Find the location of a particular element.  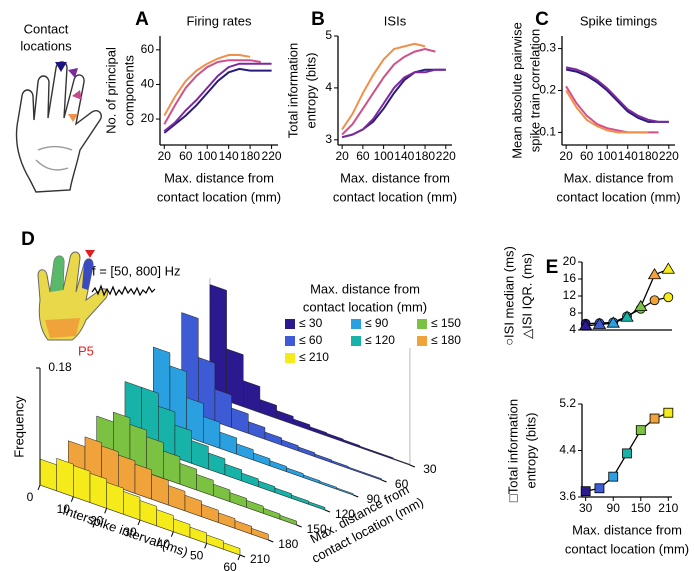

x-tick-label: 60 is located at coordinates (363, 156).